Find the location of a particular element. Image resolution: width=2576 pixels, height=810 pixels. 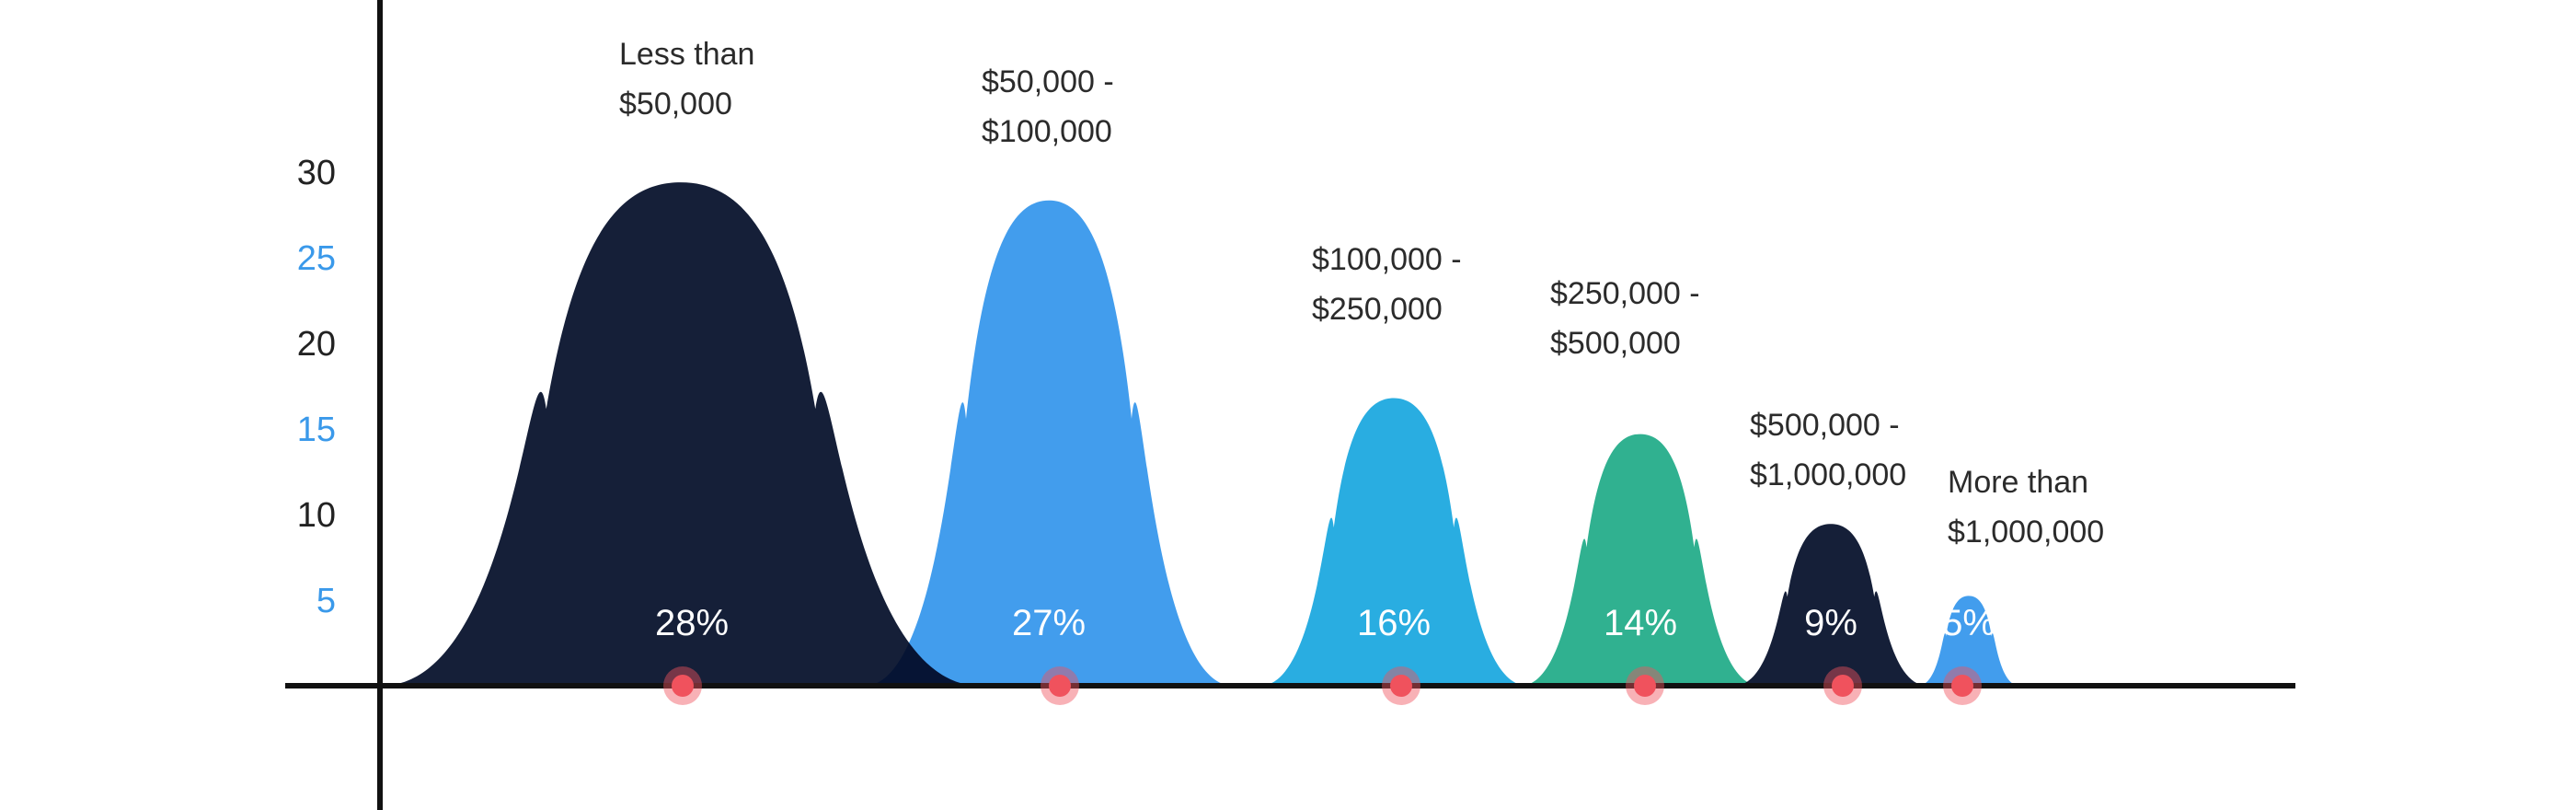

data-label: 14% is located at coordinates (1640, 623).